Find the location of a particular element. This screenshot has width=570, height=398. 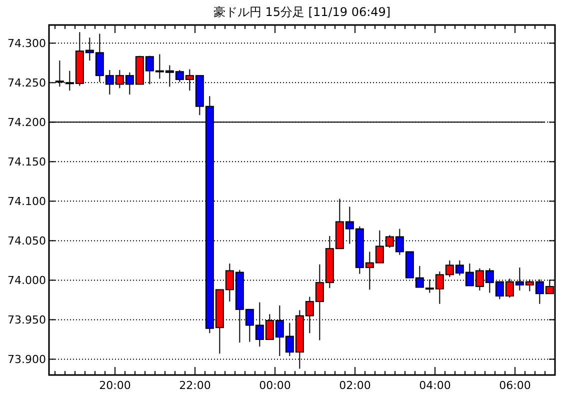

y-tick-label: 74.250 is located at coordinates (27, 83).